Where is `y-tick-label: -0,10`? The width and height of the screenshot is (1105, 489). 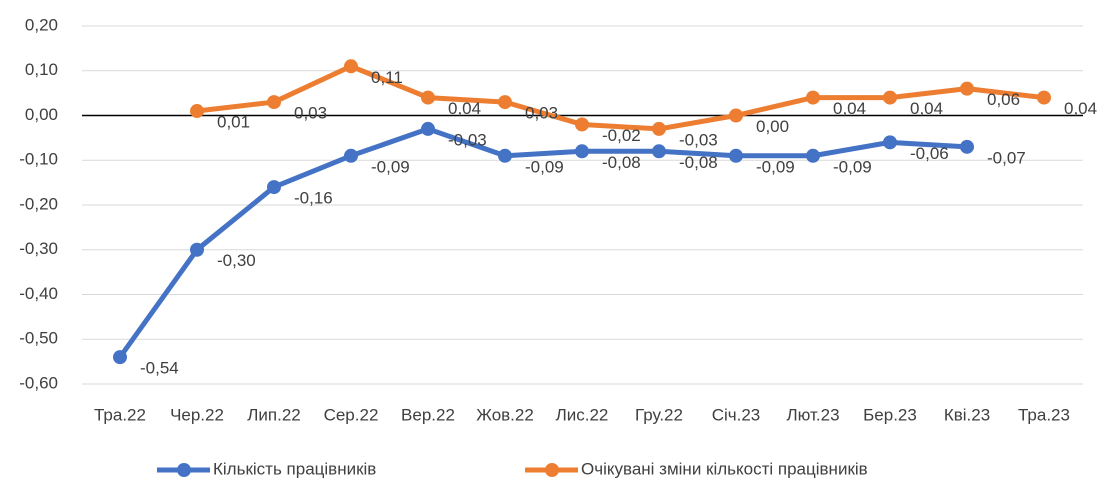 y-tick-label: -0,10 is located at coordinates (38, 159).